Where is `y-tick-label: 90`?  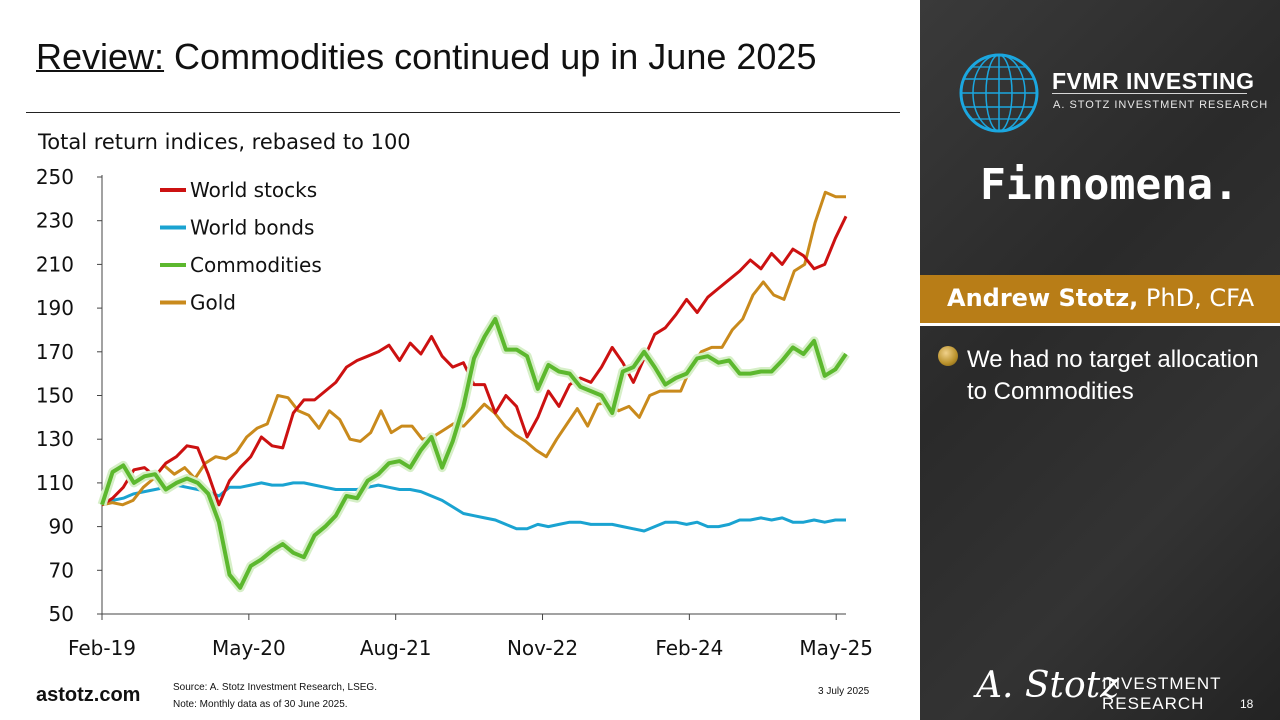 y-tick-label: 90 is located at coordinates (61, 527).